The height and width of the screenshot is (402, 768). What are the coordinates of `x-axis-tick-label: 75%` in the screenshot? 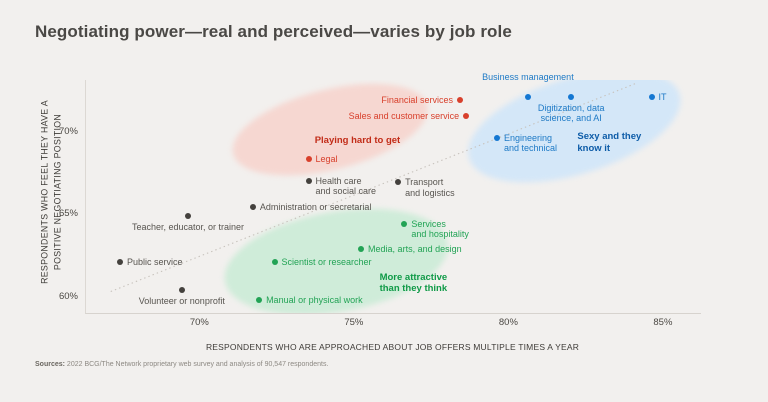 It's located at (354, 322).